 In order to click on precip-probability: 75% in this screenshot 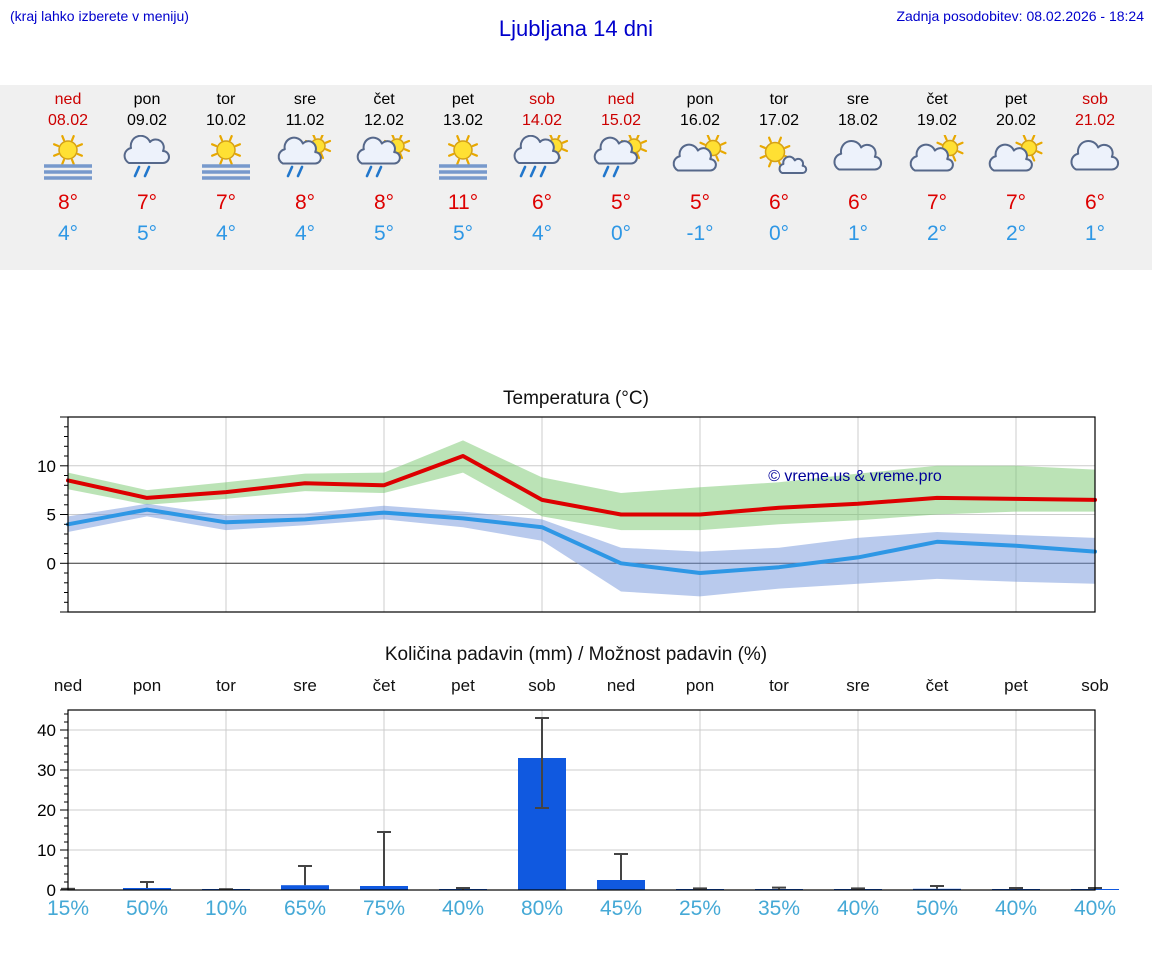, I will do `click(384, 908)`.